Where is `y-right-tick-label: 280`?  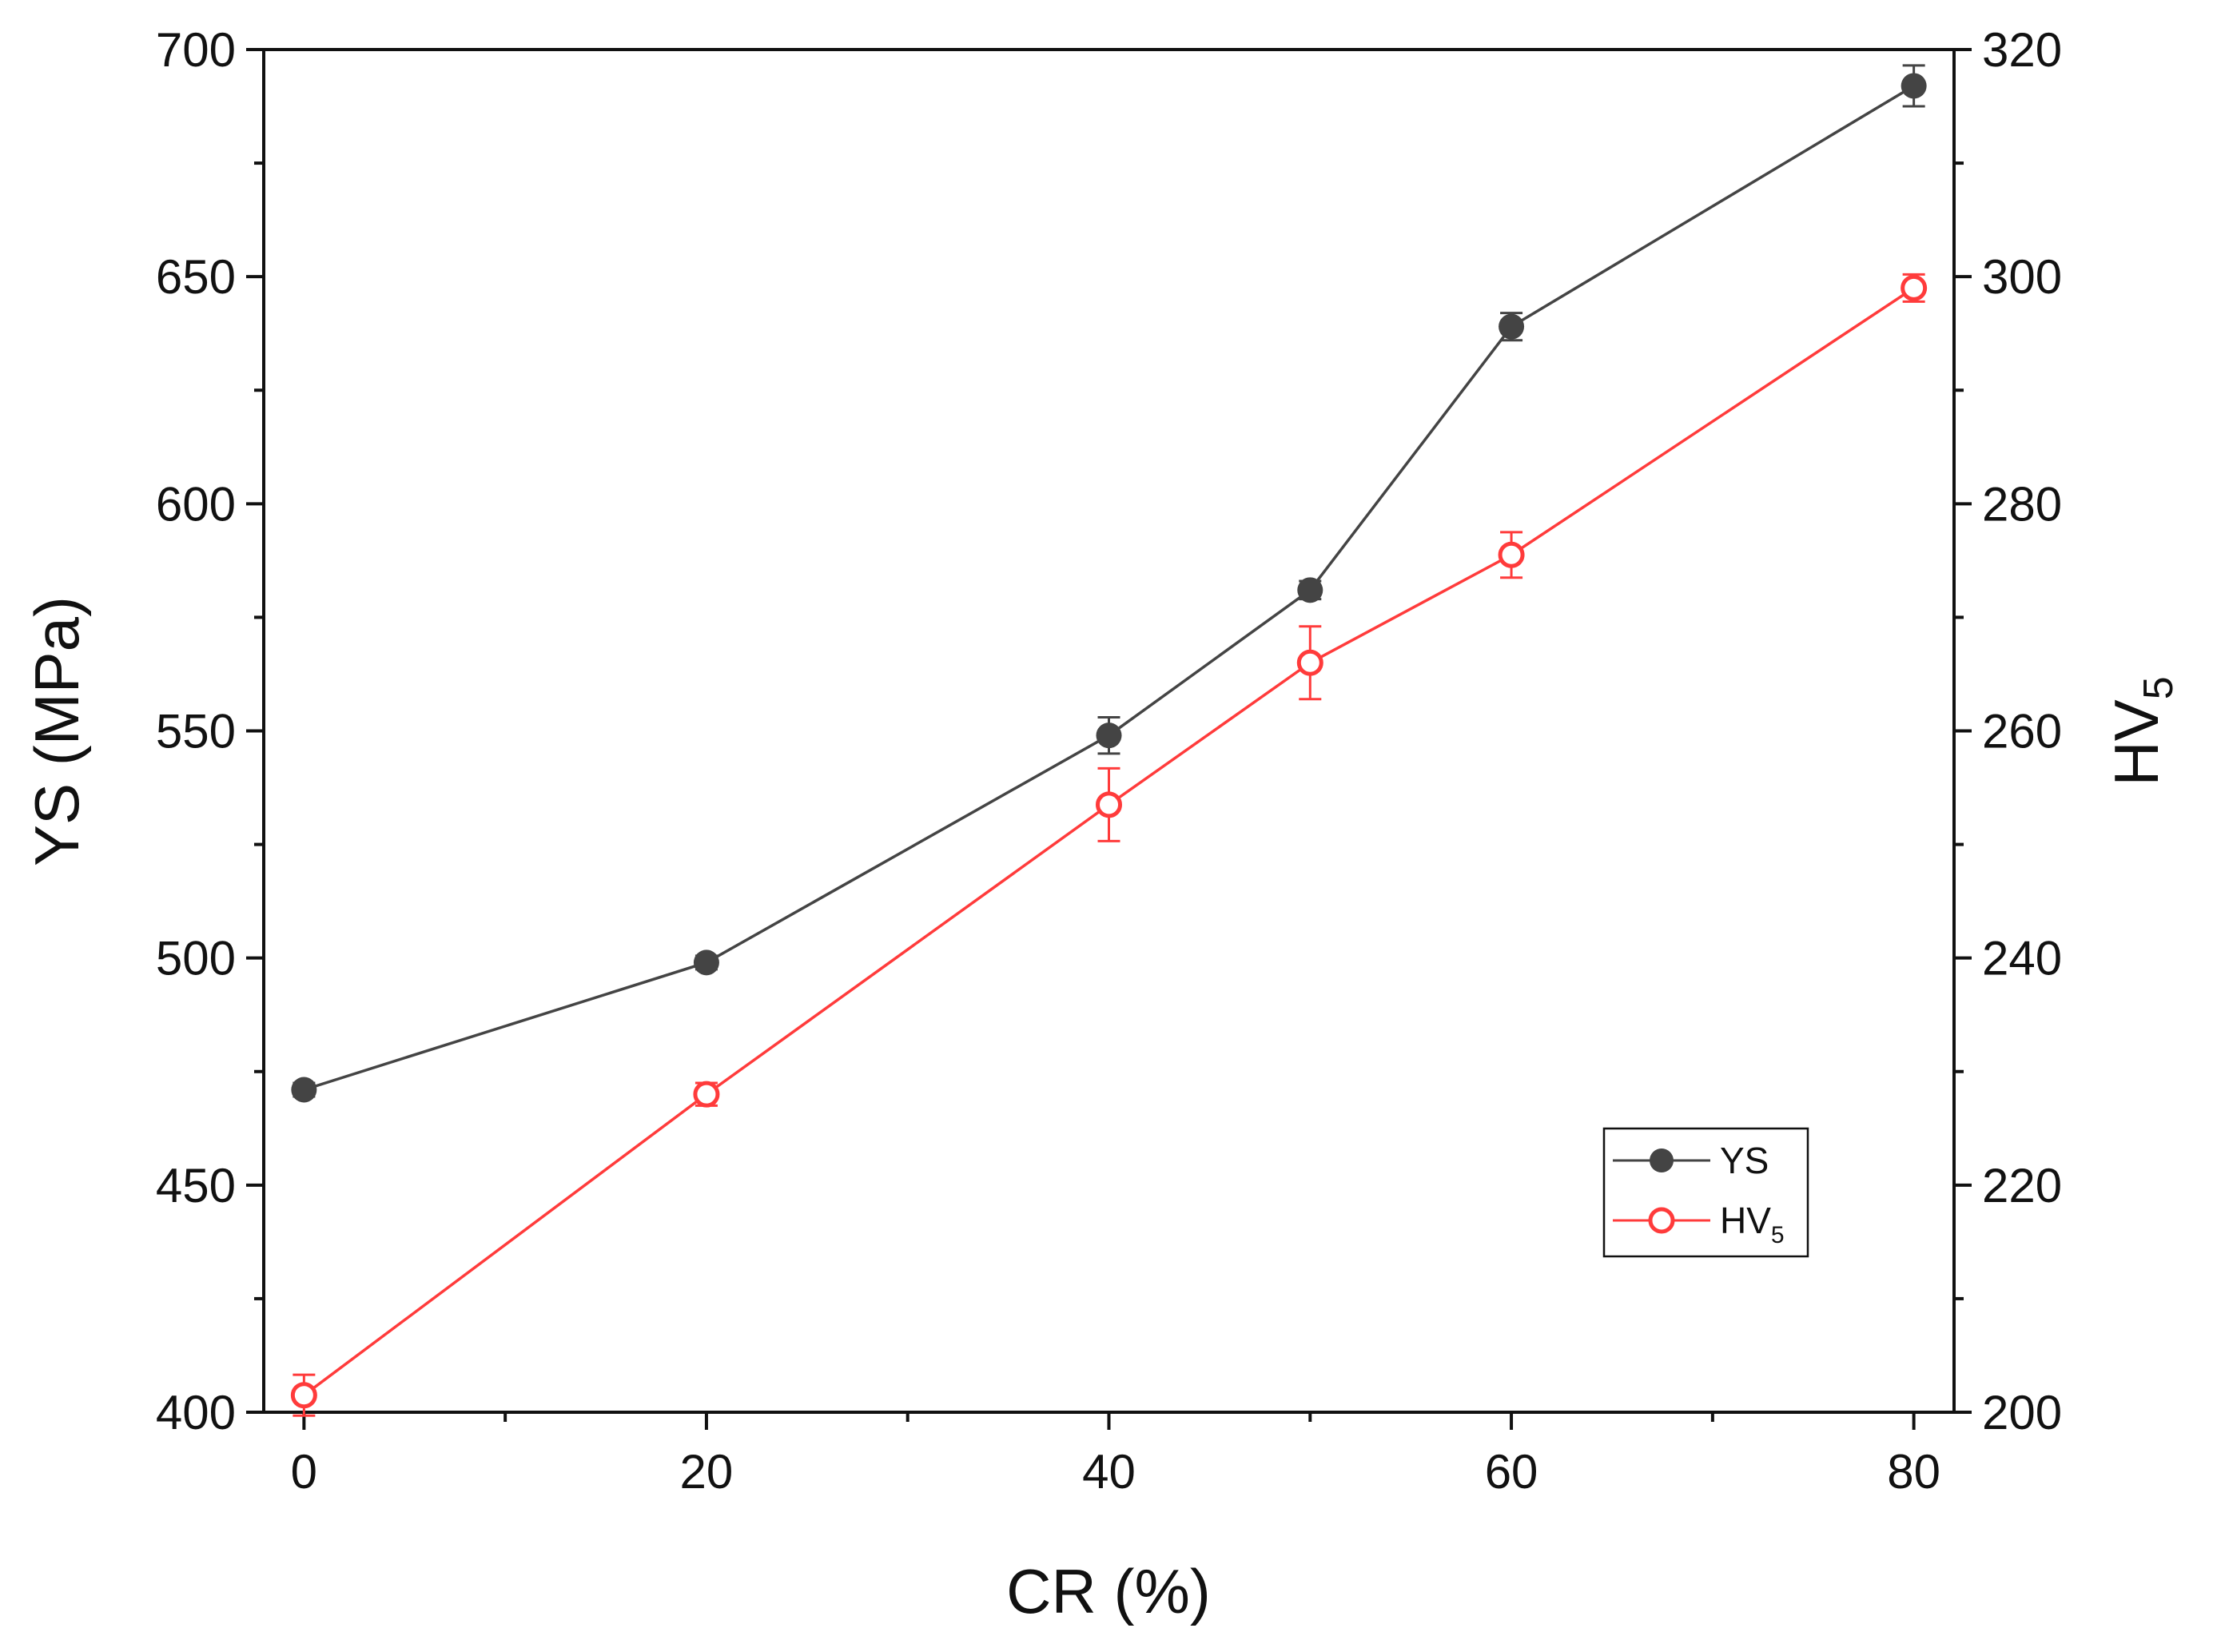 y-right-tick-label: 280 is located at coordinates (2022, 504).